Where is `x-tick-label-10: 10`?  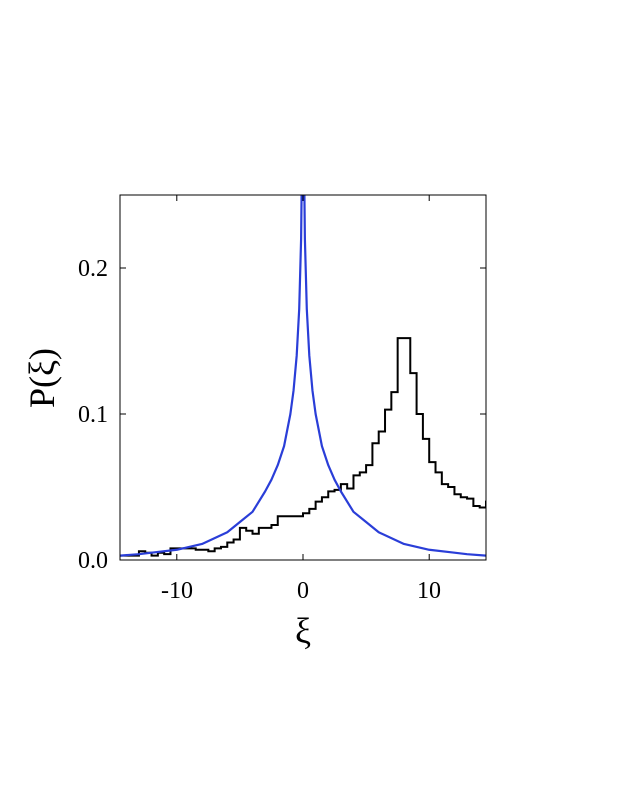 x-tick-label-10: 10 is located at coordinates (429, 591).